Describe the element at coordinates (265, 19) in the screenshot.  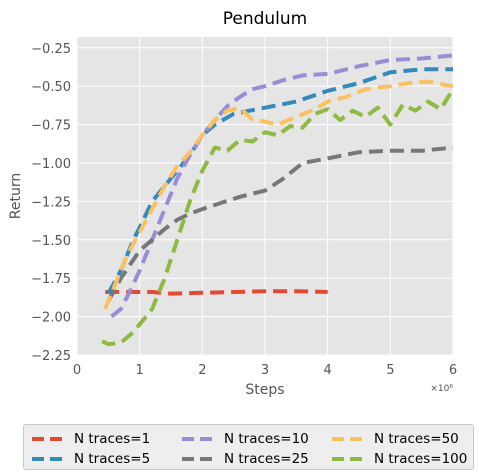
I see `chart-title: Pendulum` at that location.